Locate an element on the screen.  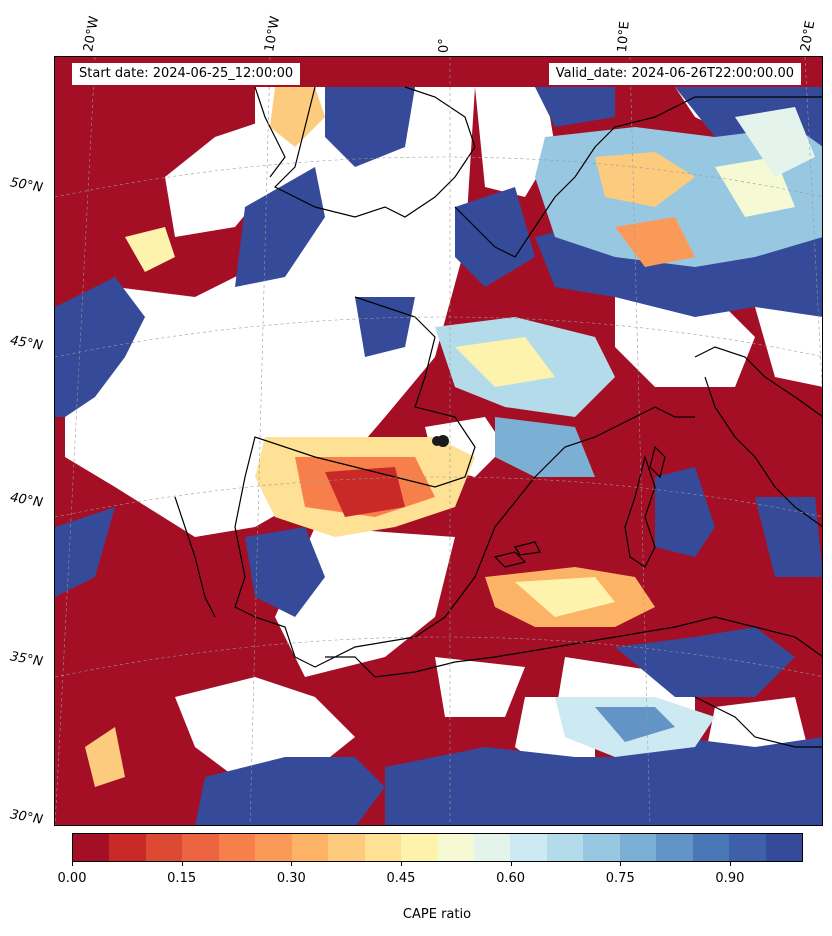
lon-label-20e: 20°E is located at coordinates (808, 36).